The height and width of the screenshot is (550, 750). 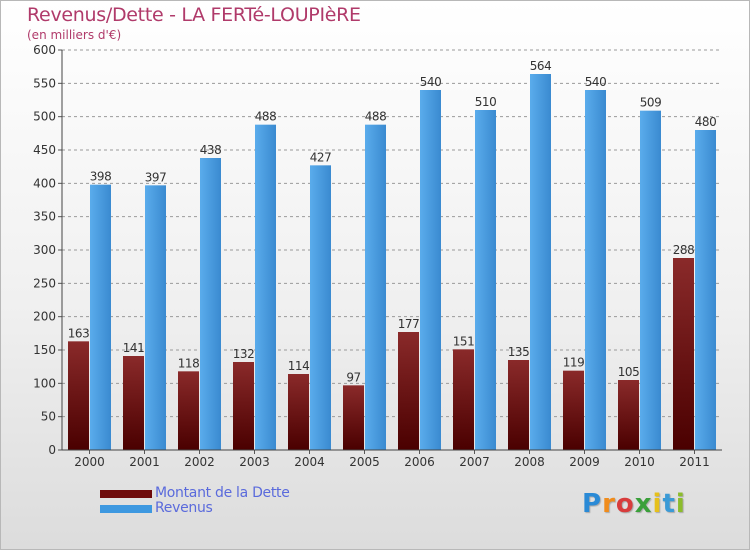 I want to click on data-label-revenus: 510, so click(x=485, y=102).